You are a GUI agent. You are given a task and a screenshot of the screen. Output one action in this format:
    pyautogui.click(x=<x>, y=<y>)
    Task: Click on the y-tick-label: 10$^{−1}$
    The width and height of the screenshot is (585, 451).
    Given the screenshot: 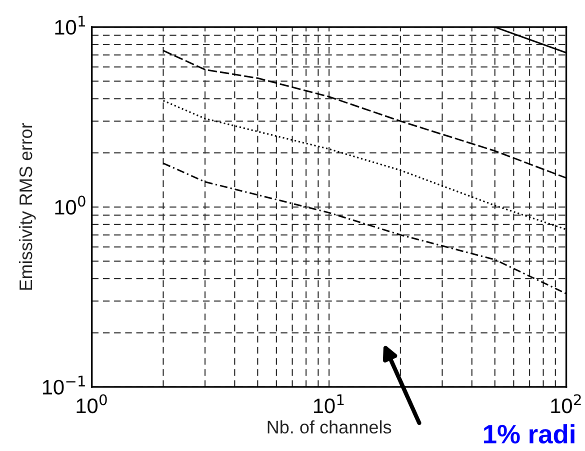 What is the action you would take?
    pyautogui.click(x=63, y=385)
    